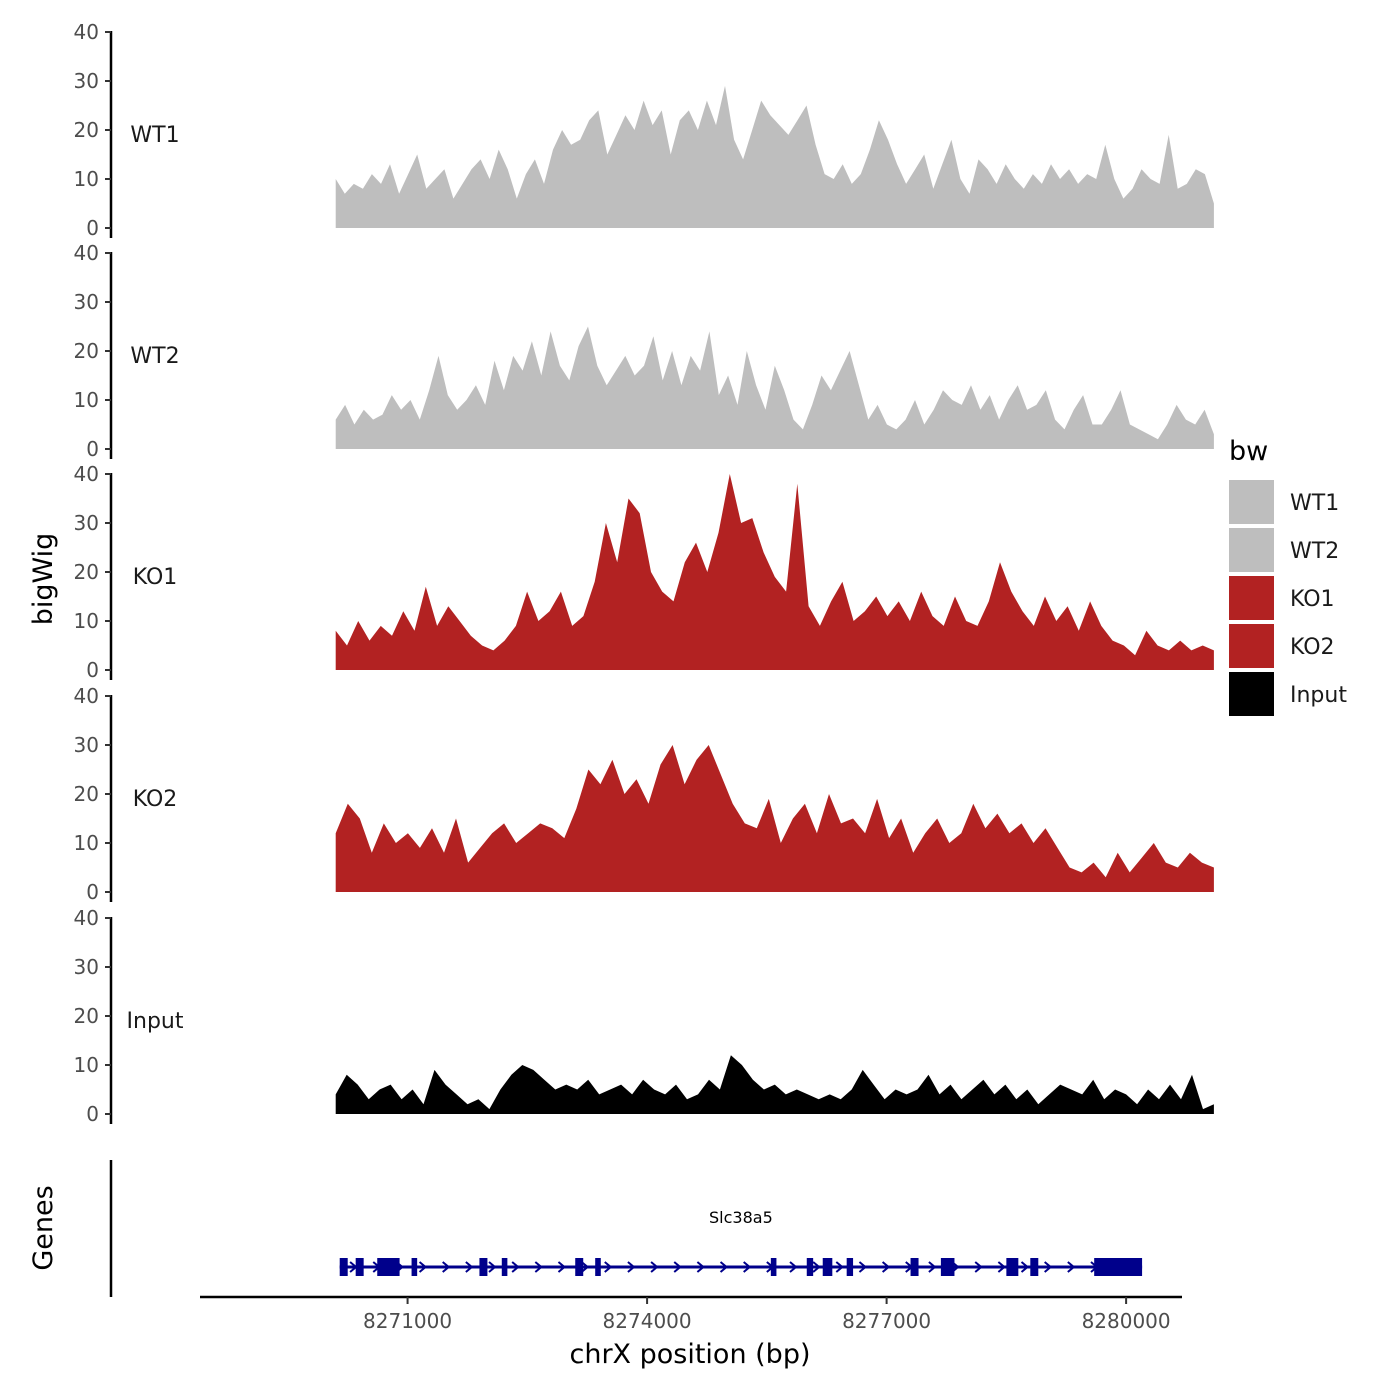 This screenshot has width=1400, height=1400. Describe the element at coordinates (154, 356) in the screenshot. I see `track-label: WT2` at that location.